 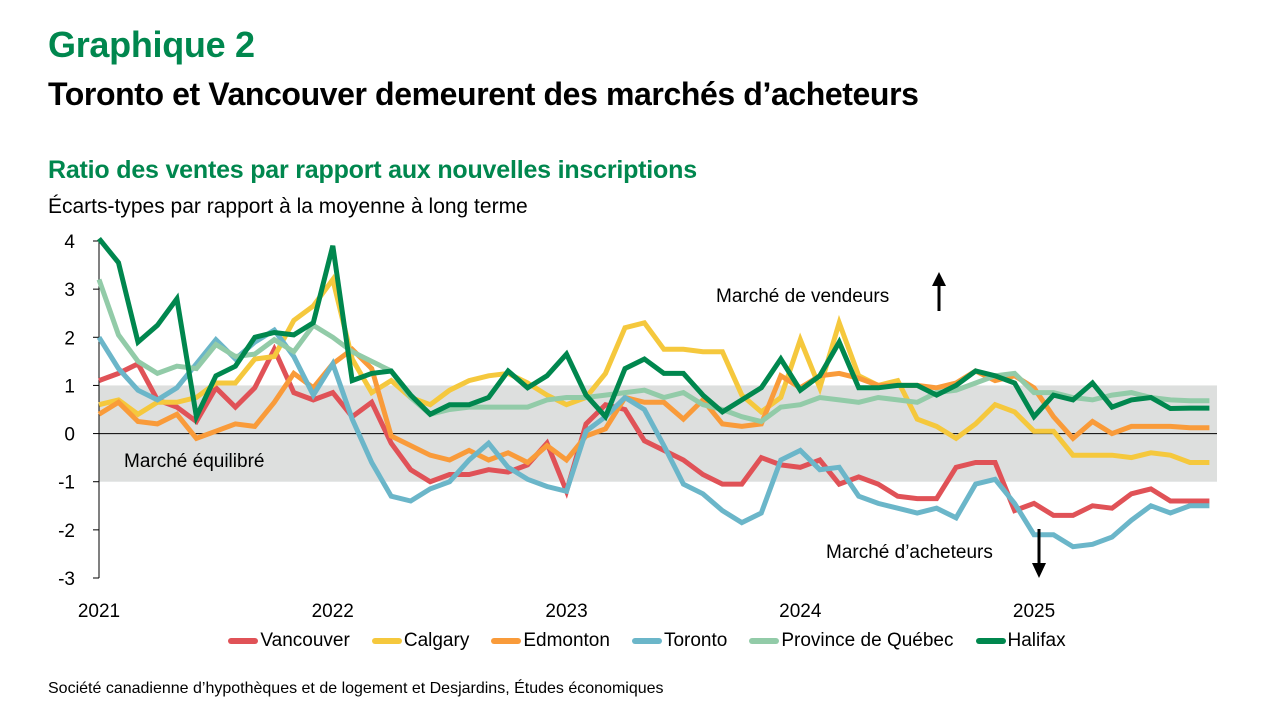 What do you see at coordinates (69, 242) in the screenshot?
I see `y-tick-label: 4` at bounding box center [69, 242].